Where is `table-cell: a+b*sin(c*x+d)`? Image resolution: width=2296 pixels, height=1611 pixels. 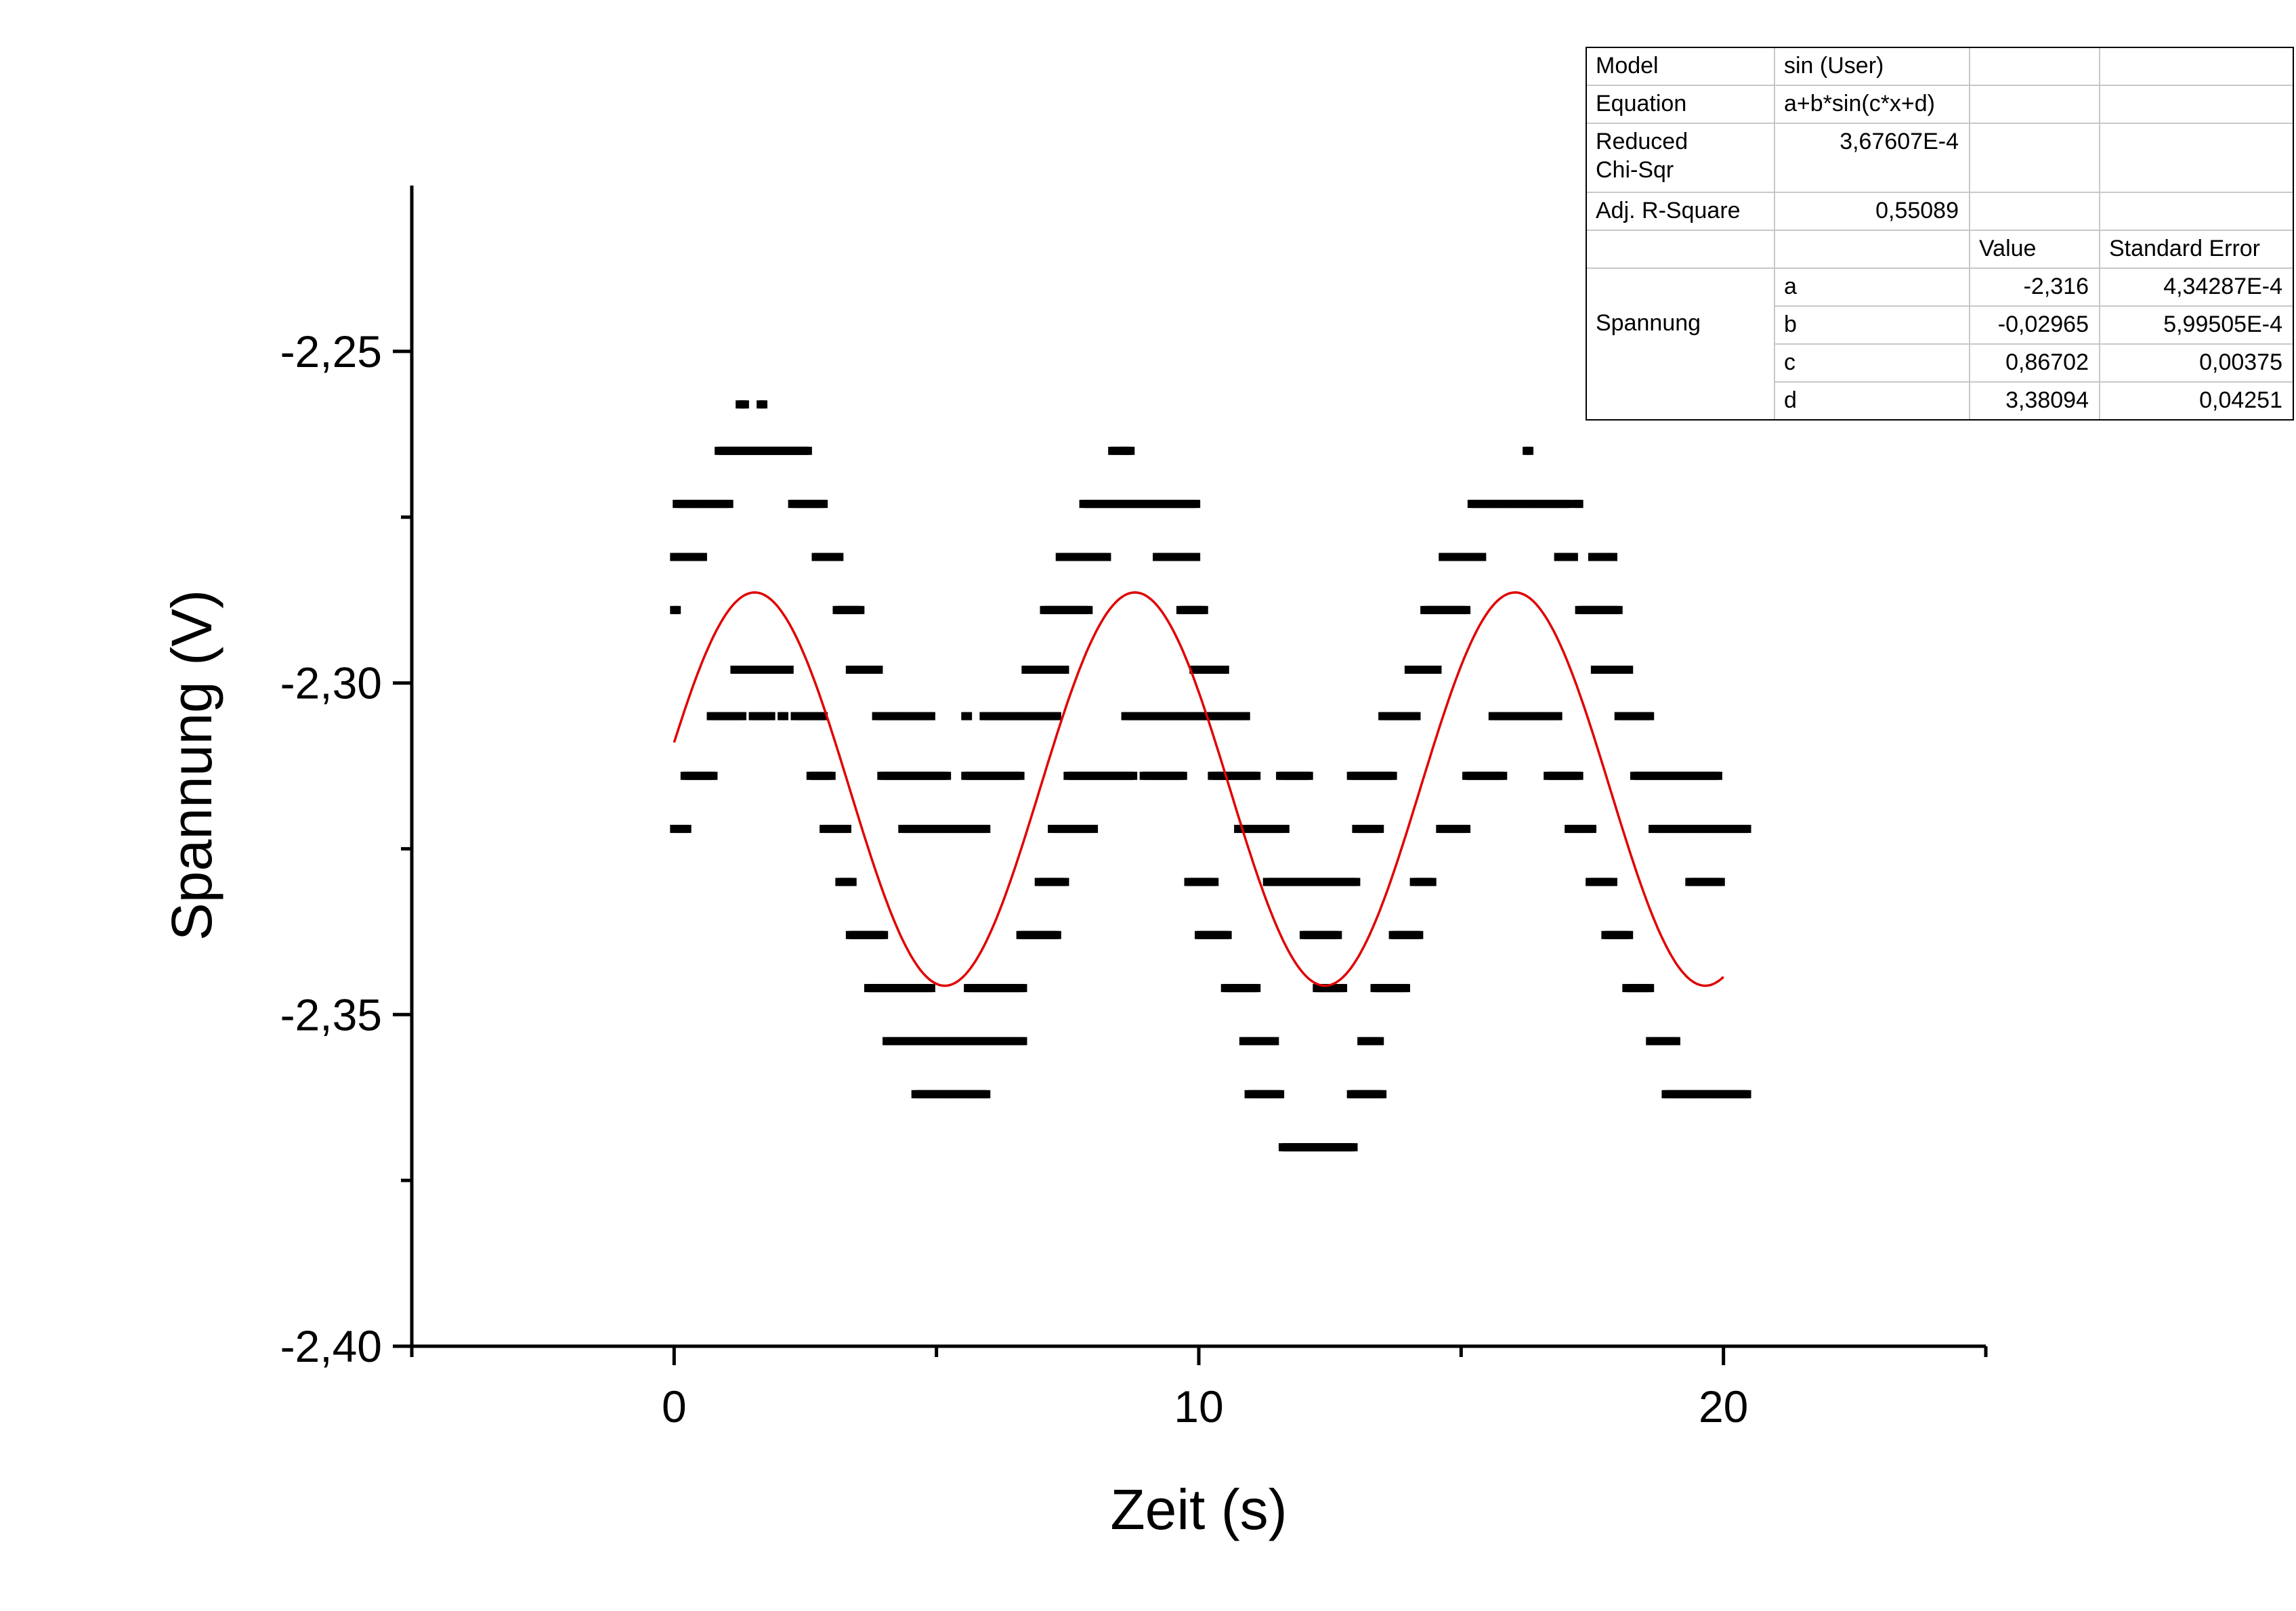 table-cell: a+b*sin(c*x+d) is located at coordinates (1859, 103).